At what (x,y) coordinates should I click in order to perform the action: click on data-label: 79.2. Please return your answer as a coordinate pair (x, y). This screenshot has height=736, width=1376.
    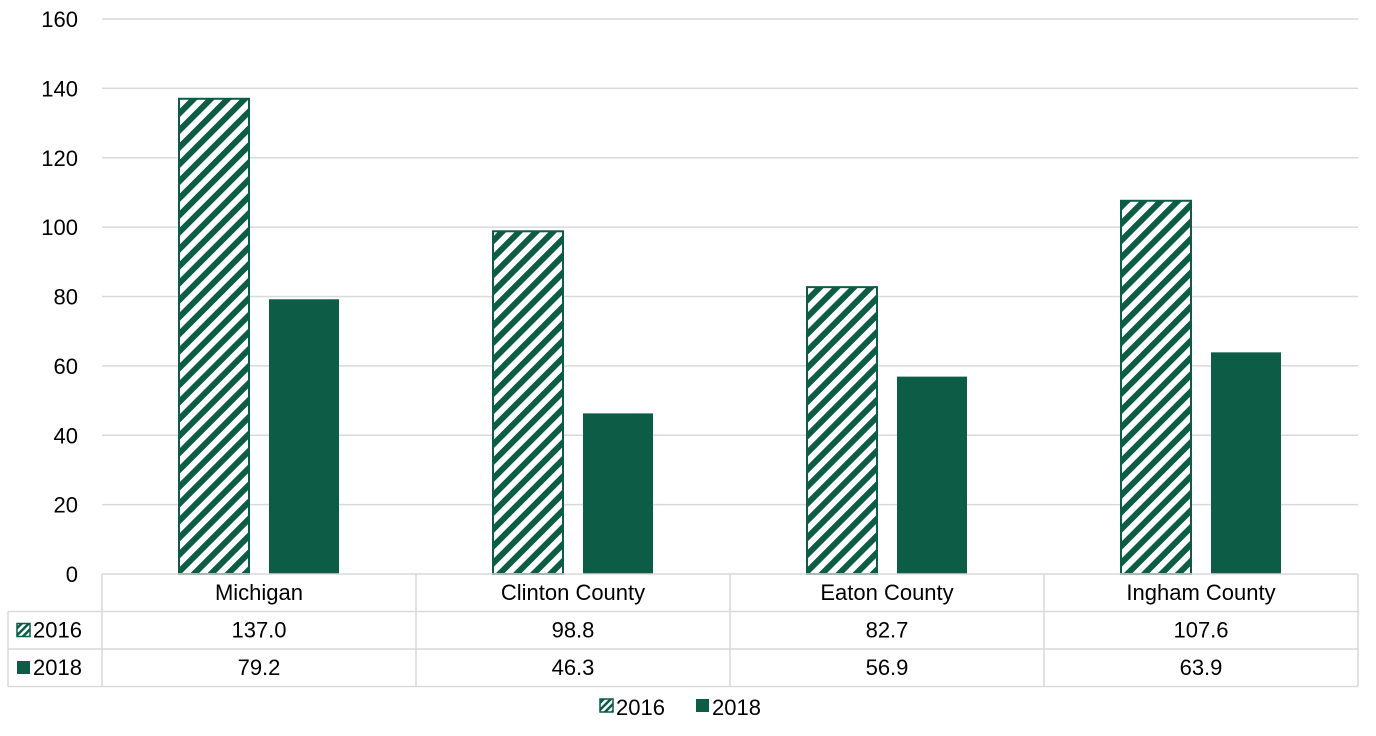
    Looking at the image, I should click on (259, 667).